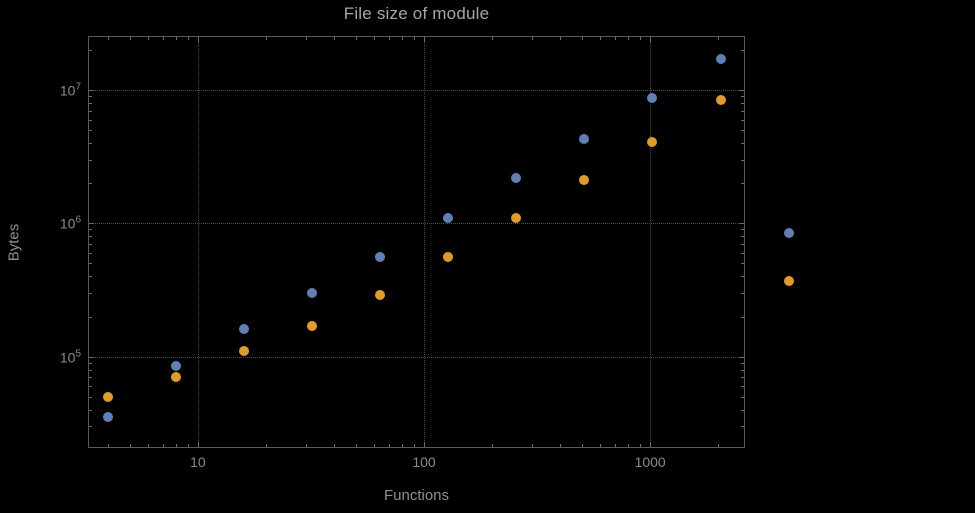  I want to click on x-axis-label: Functions, so click(416, 495).